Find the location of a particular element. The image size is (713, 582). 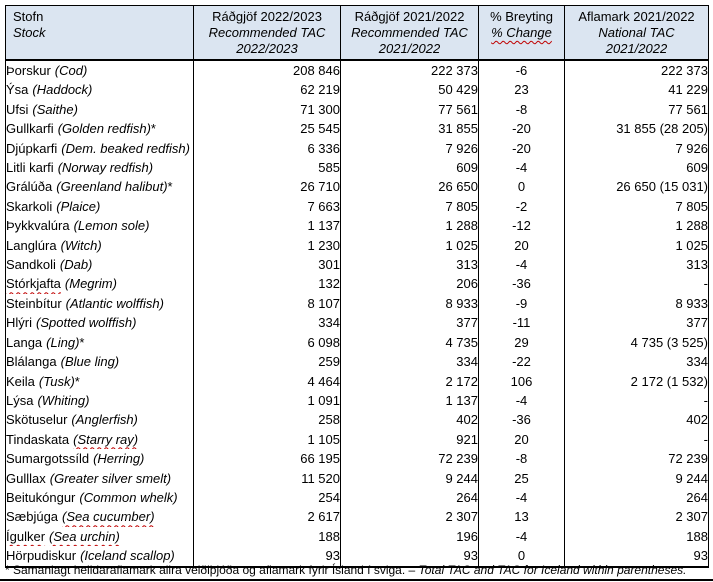

cell-recommended-tac-2021-2022: 313 is located at coordinates (409, 265).